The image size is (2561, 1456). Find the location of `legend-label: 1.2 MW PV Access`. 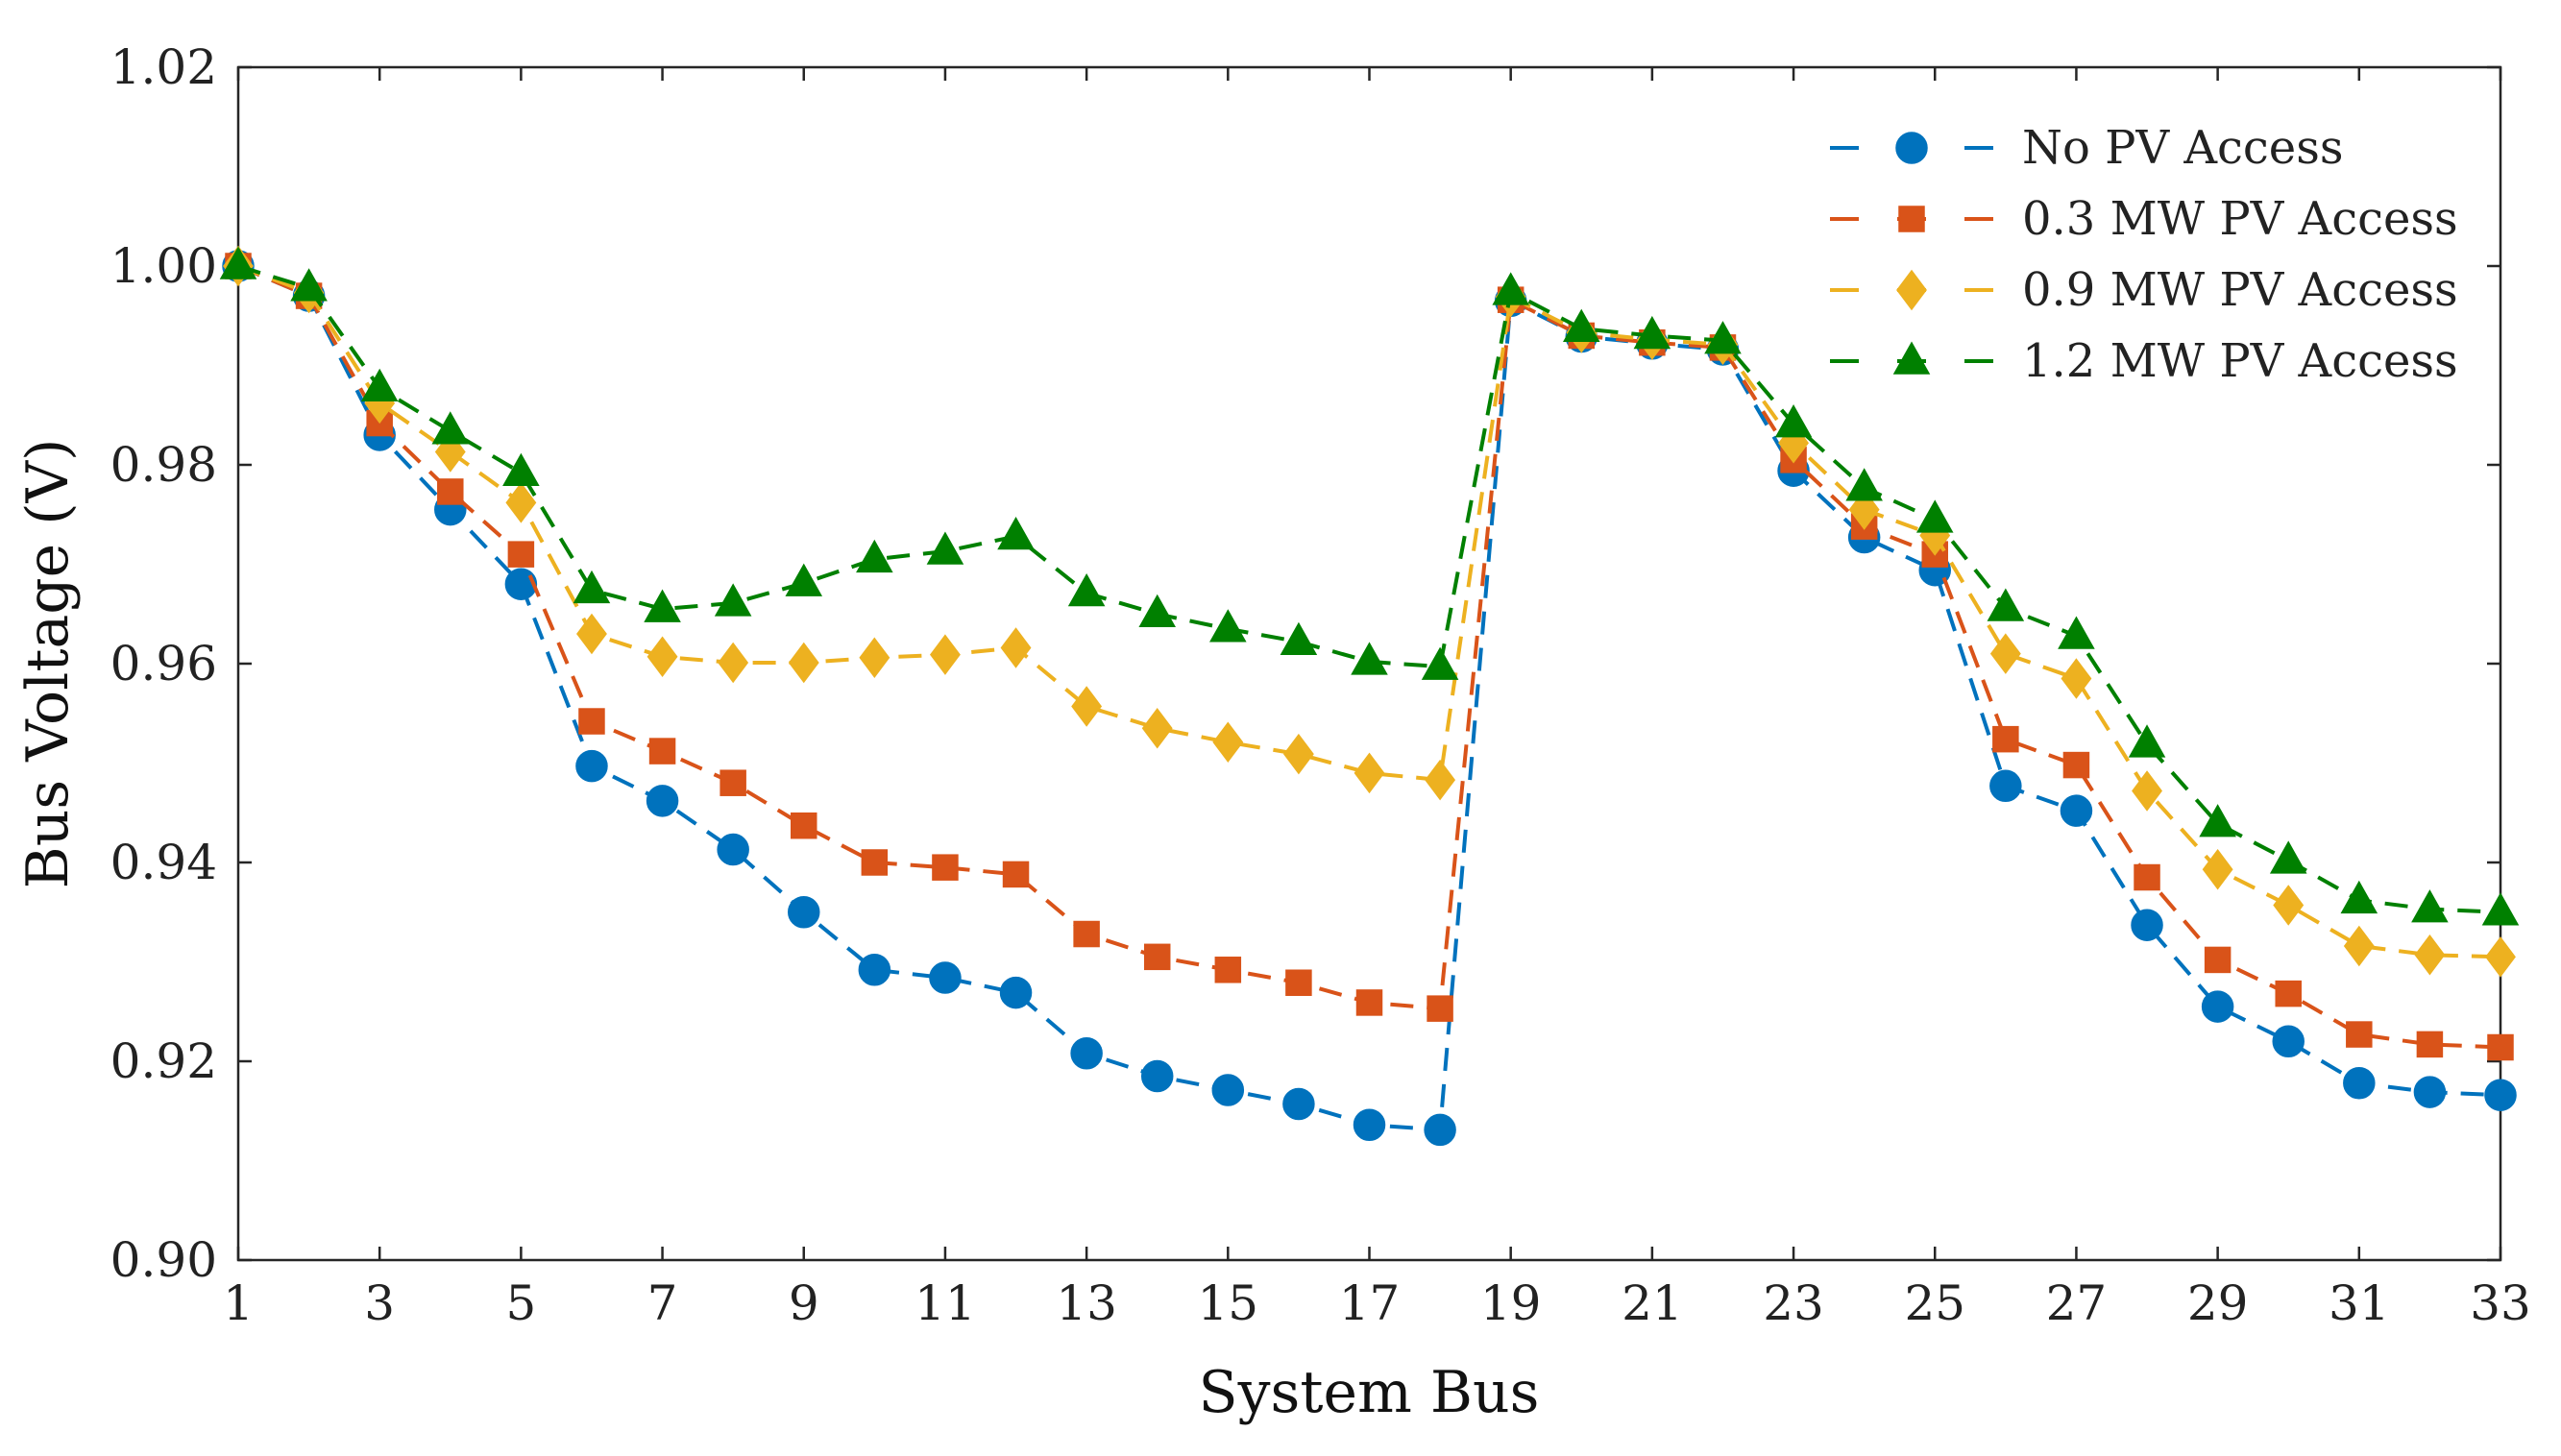

legend-label: 1.2 MW PV Access is located at coordinates (2240, 361).